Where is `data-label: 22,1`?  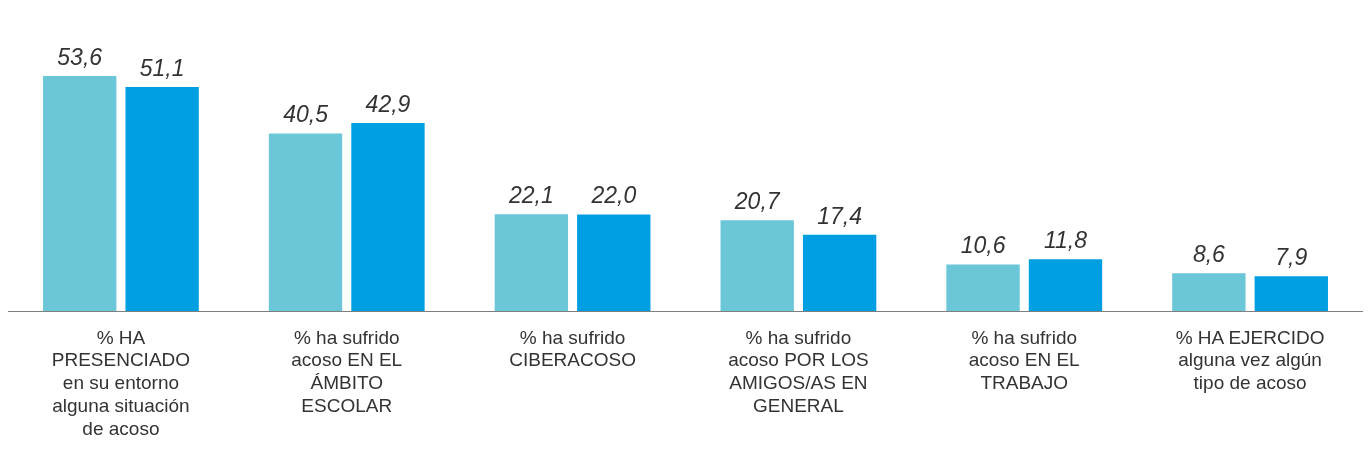 data-label: 22,1 is located at coordinates (530, 195).